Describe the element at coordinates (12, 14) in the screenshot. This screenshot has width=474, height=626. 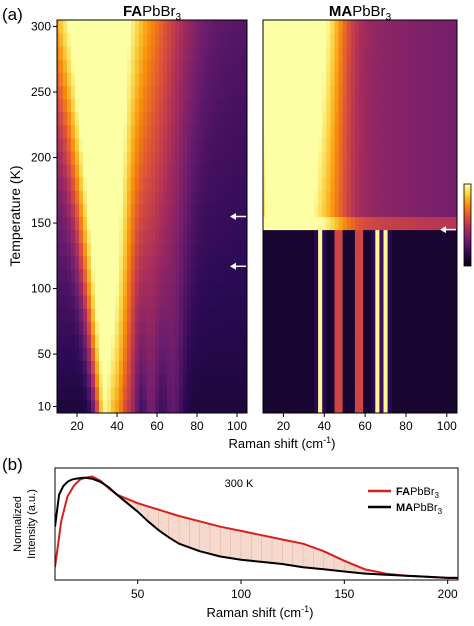
I see `panel-a-label: (a)` at that location.